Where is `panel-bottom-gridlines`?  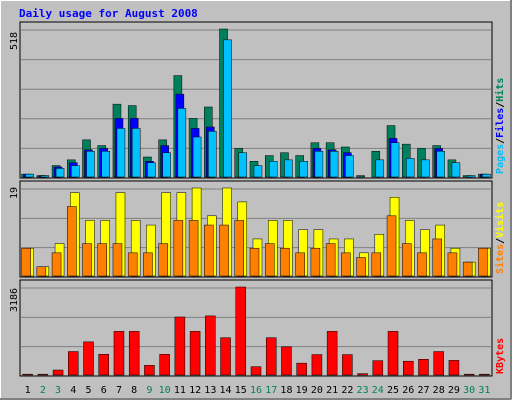 panel-bottom-gridlines is located at coordinates (256, 317).